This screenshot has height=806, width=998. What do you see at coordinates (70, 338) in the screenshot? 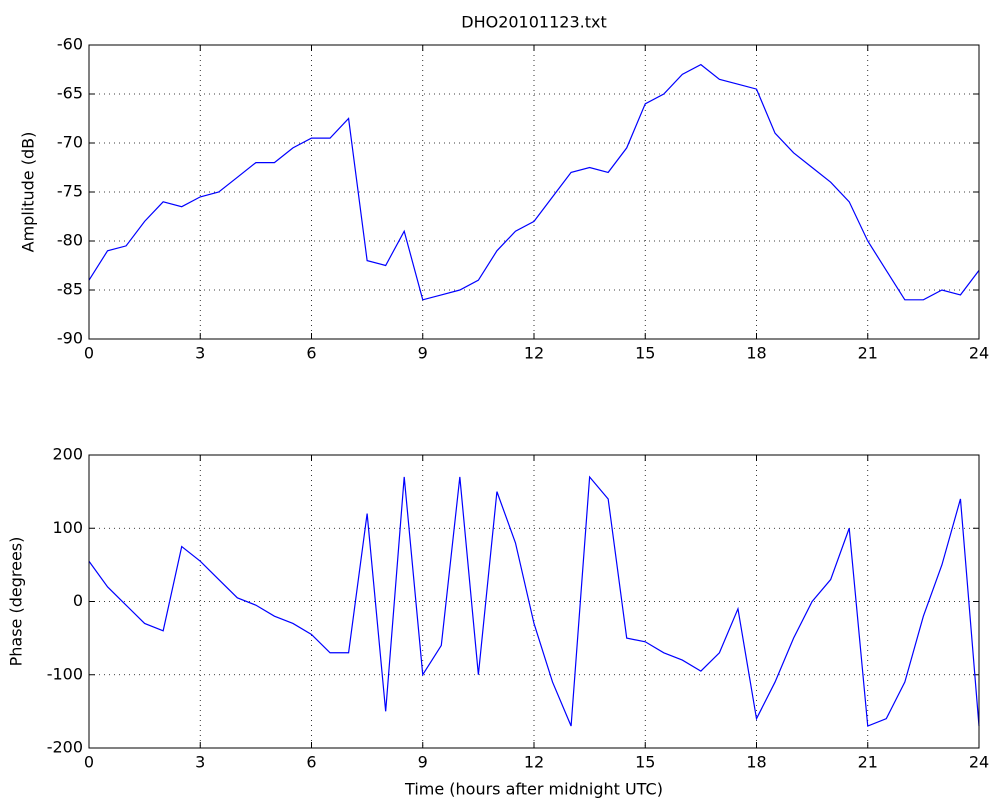
I see `y-tick-label: -90` at bounding box center [70, 338].